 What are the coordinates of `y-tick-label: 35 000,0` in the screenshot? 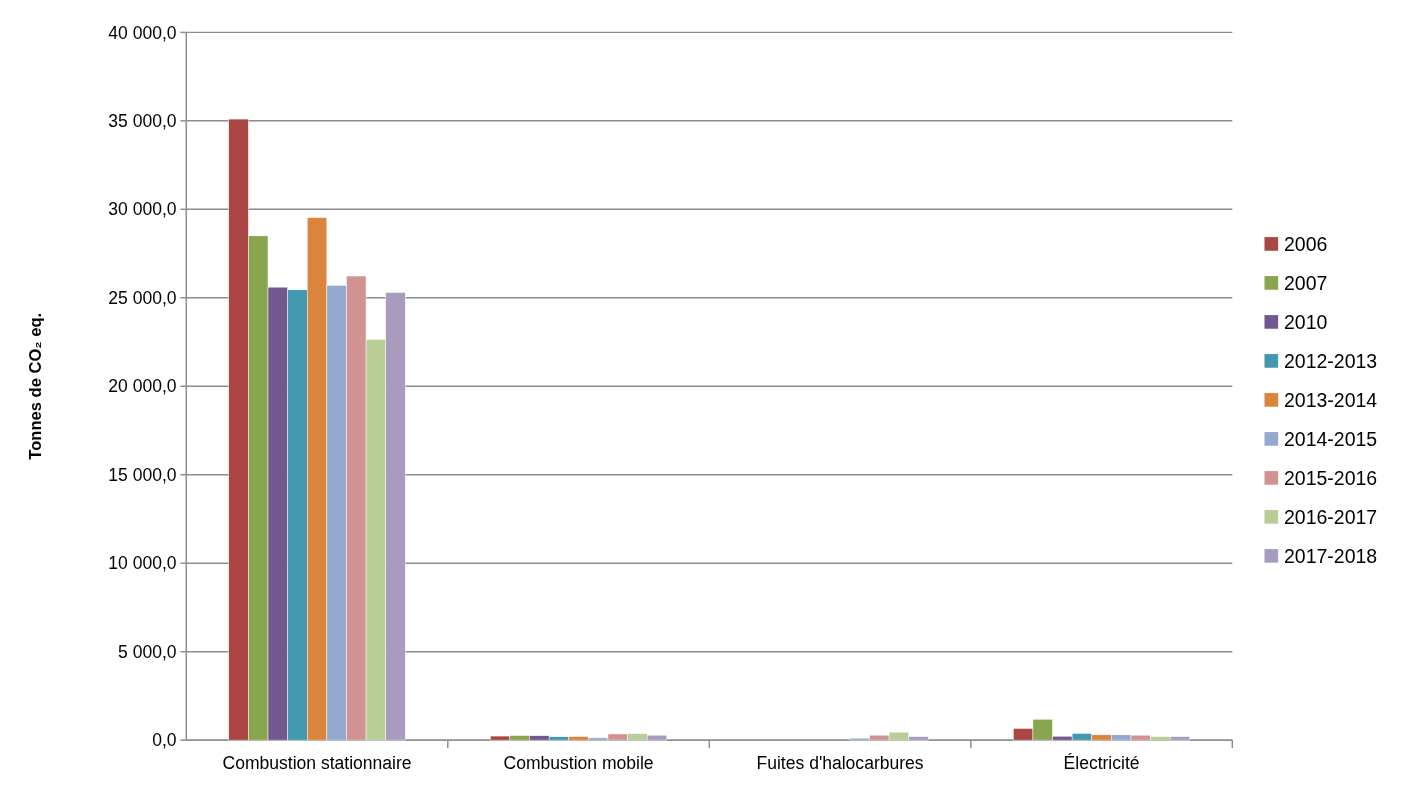 It's located at (142, 120).